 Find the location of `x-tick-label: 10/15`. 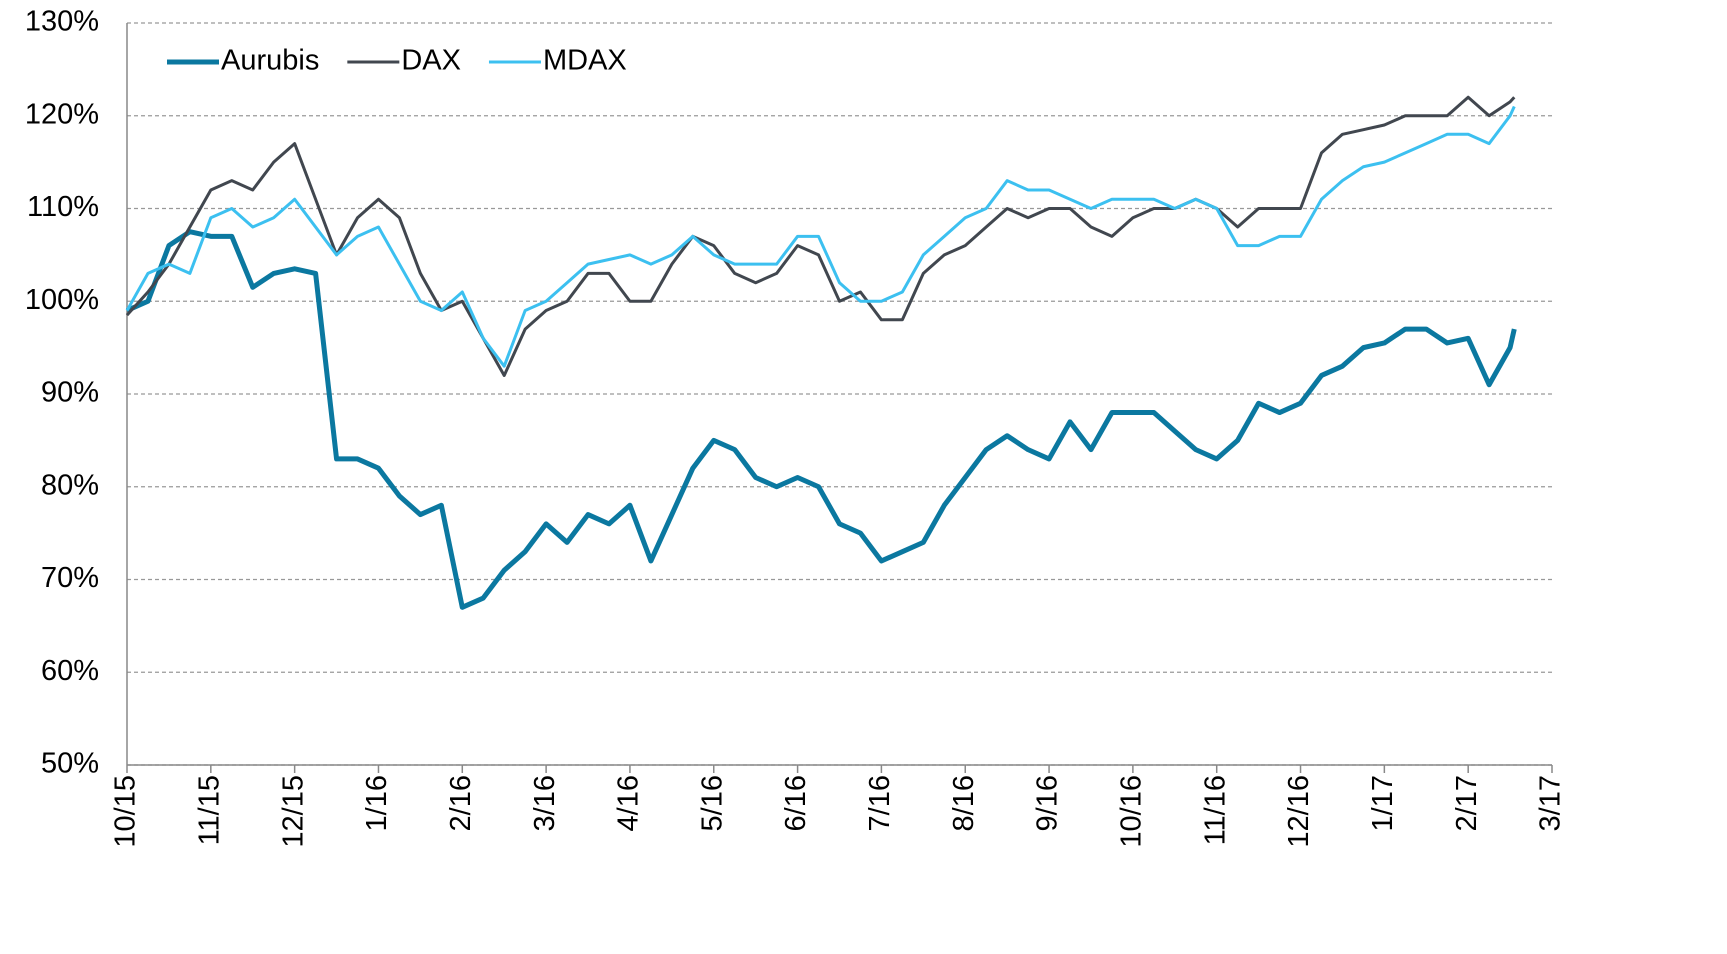

x-tick-label: 10/15 is located at coordinates (126, 811).